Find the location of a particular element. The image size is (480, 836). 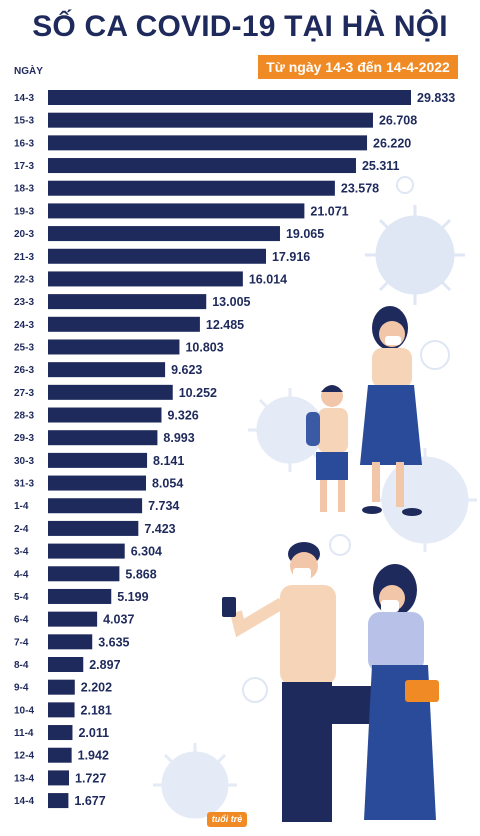

value-label: 2.011 is located at coordinates (93, 733).